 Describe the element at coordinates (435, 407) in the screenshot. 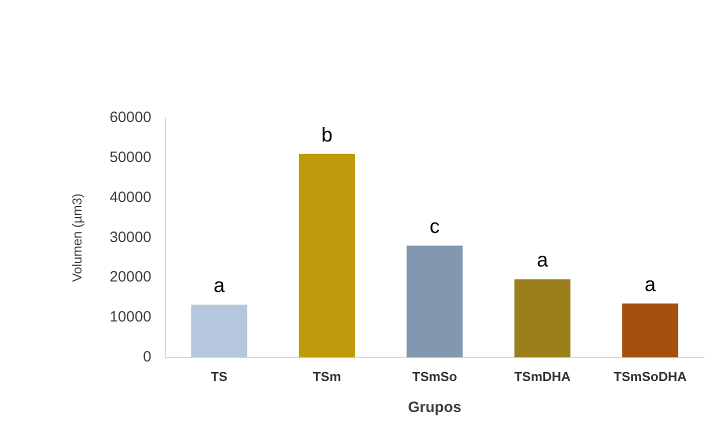

I see `x-axis-title: Grupos` at that location.